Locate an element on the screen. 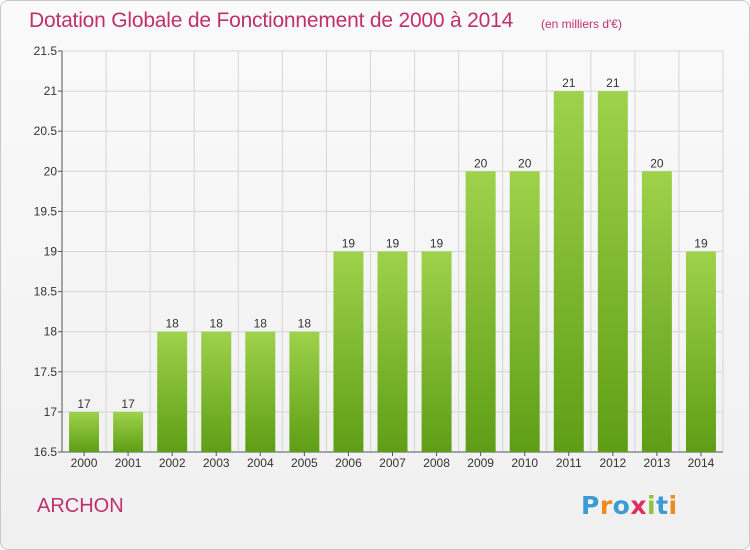 This screenshot has height=550, width=750. commune-name: ARCHON is located at coordinates (80, 506).